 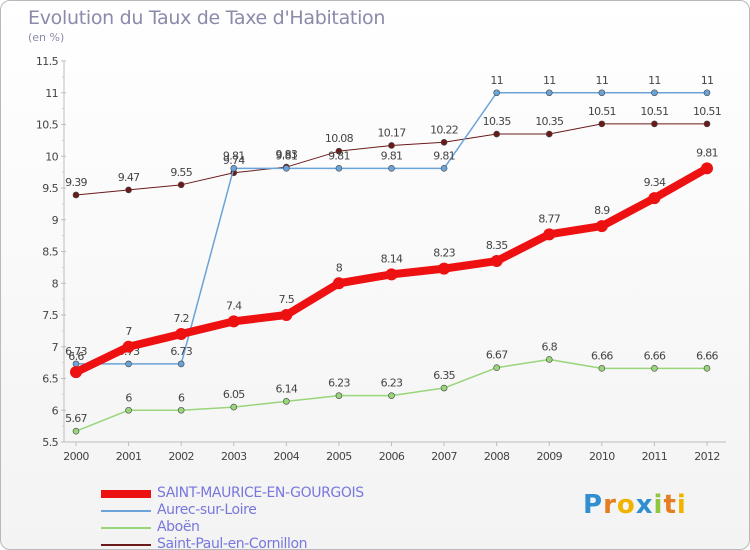 I want to click on data-label: 5.67, so click(x=76, y=418).